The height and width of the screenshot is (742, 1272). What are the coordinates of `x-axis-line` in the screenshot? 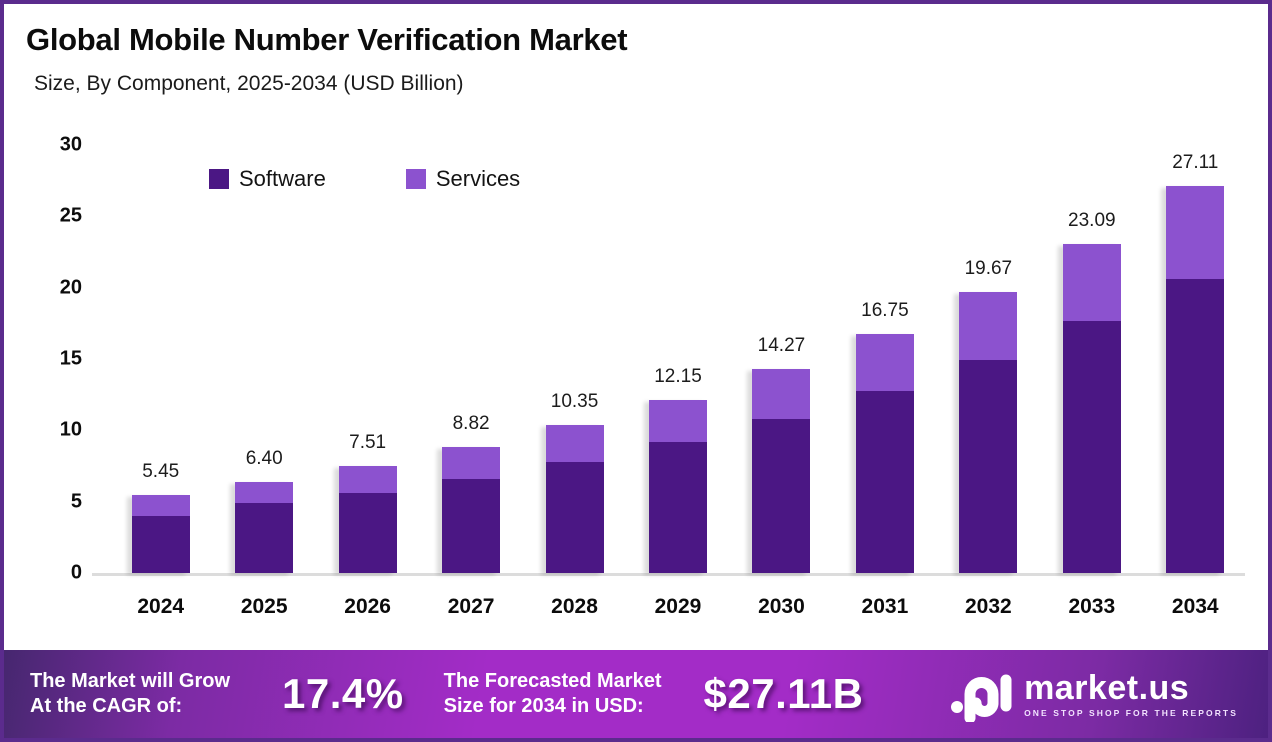 It's located at (668, 574).